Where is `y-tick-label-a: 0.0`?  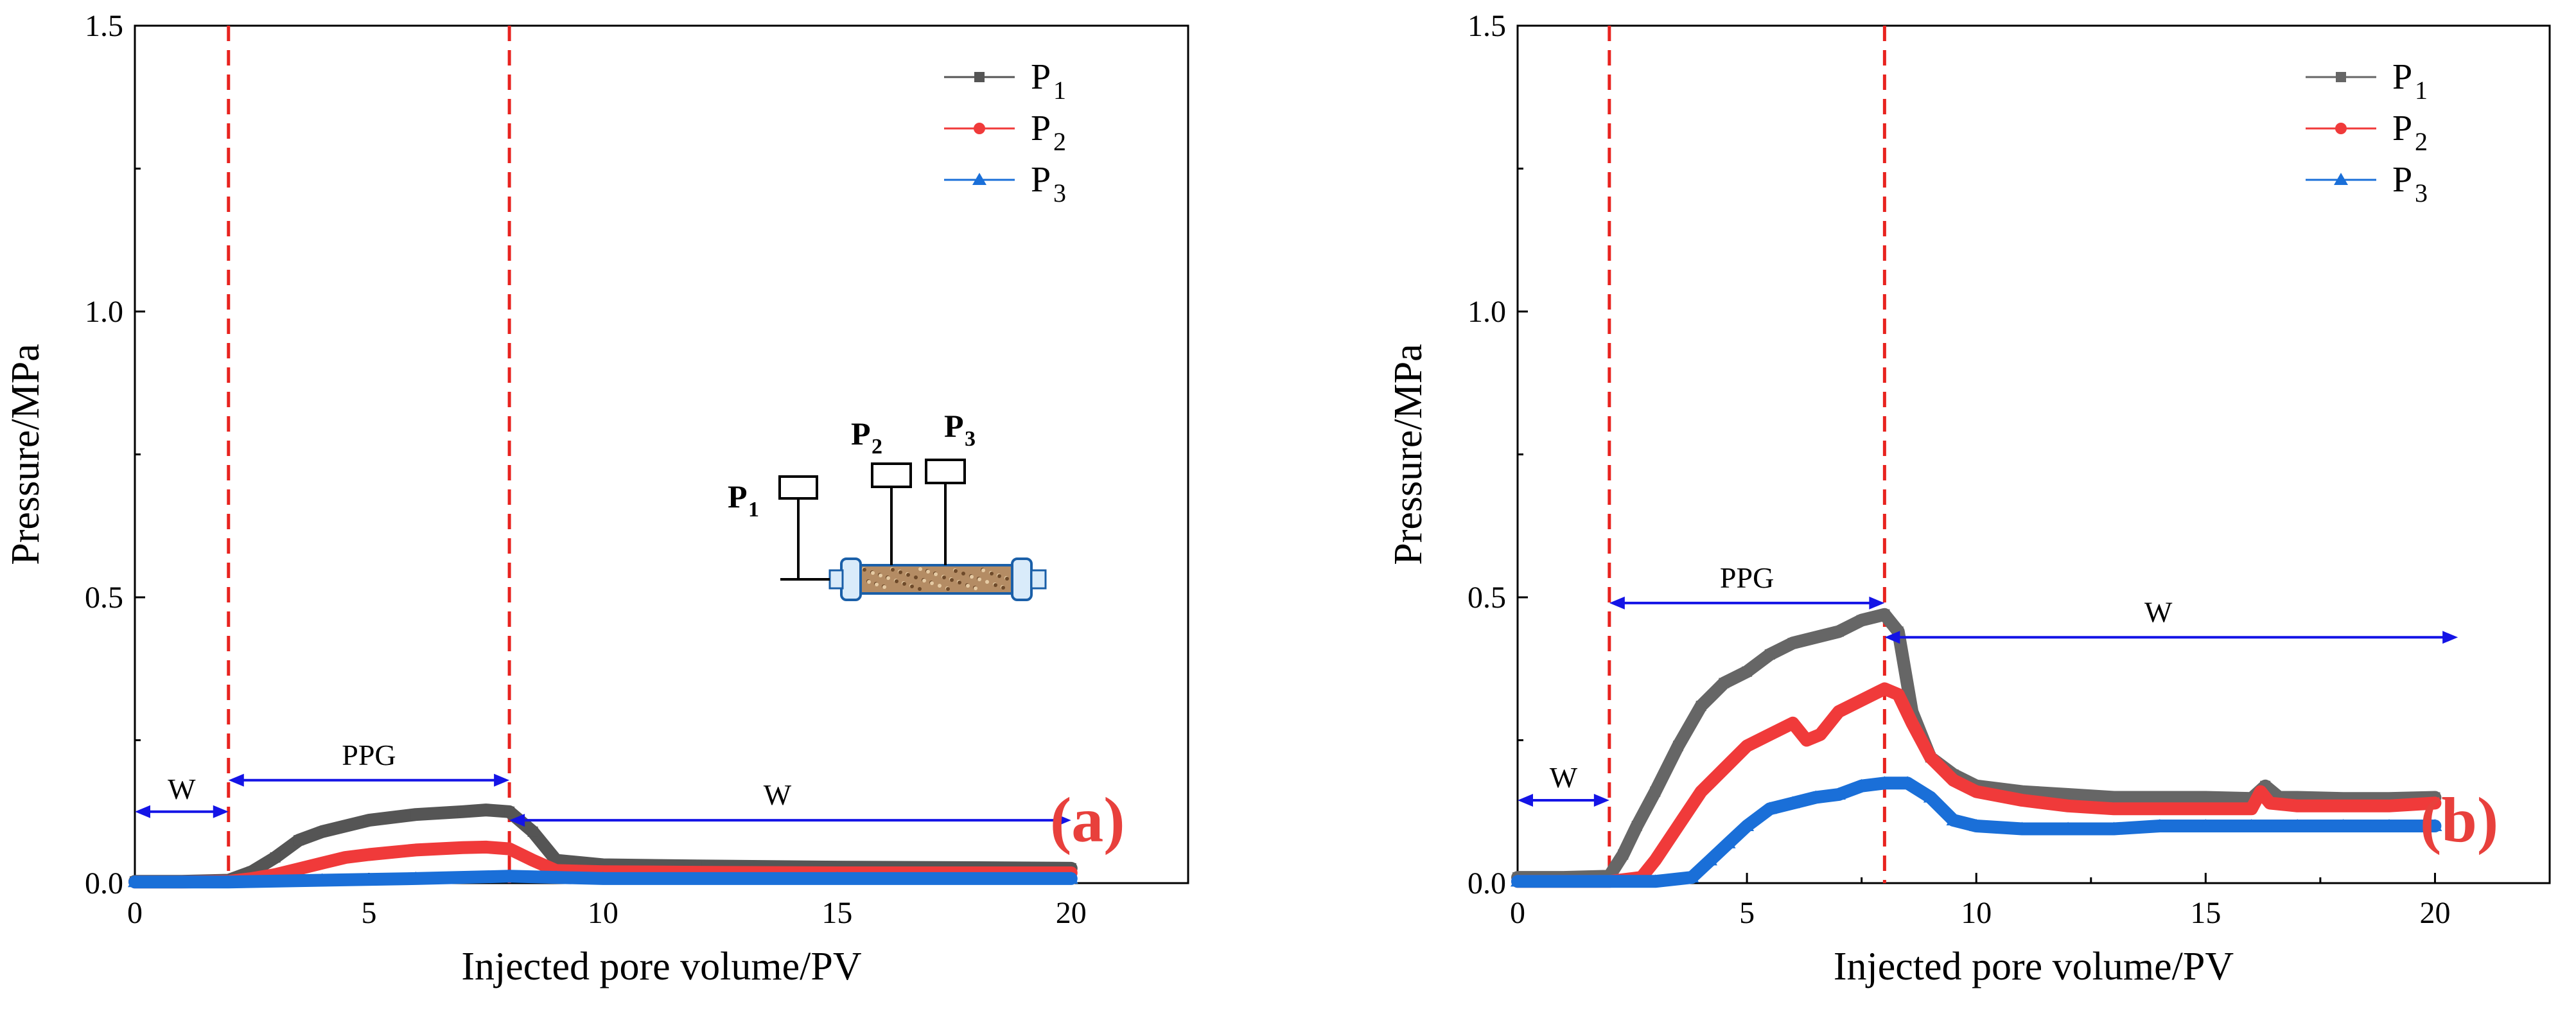
y-tick-label-a: 0.0 is located at coordinates (104, 883).